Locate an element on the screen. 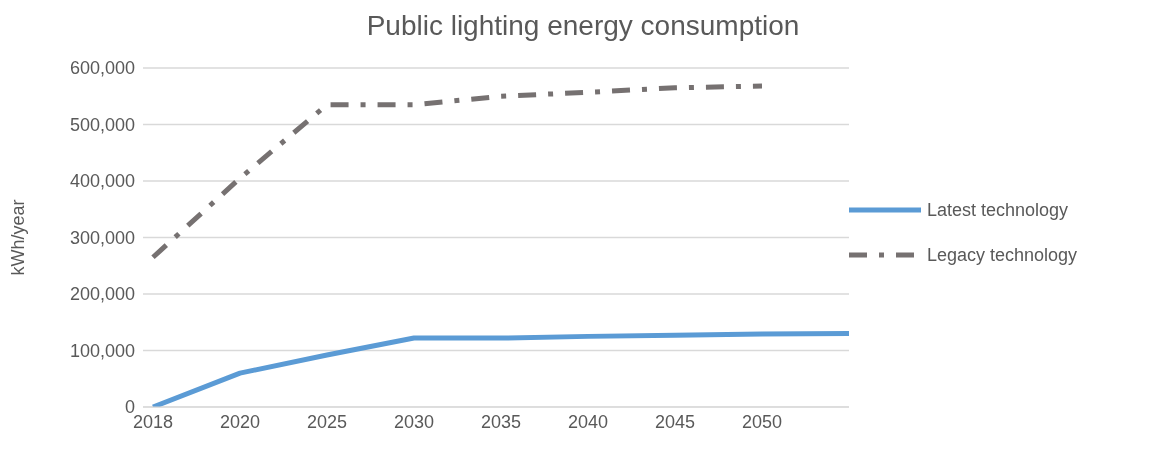  y-tick-label: 0 is located at coordinates (129, 407).